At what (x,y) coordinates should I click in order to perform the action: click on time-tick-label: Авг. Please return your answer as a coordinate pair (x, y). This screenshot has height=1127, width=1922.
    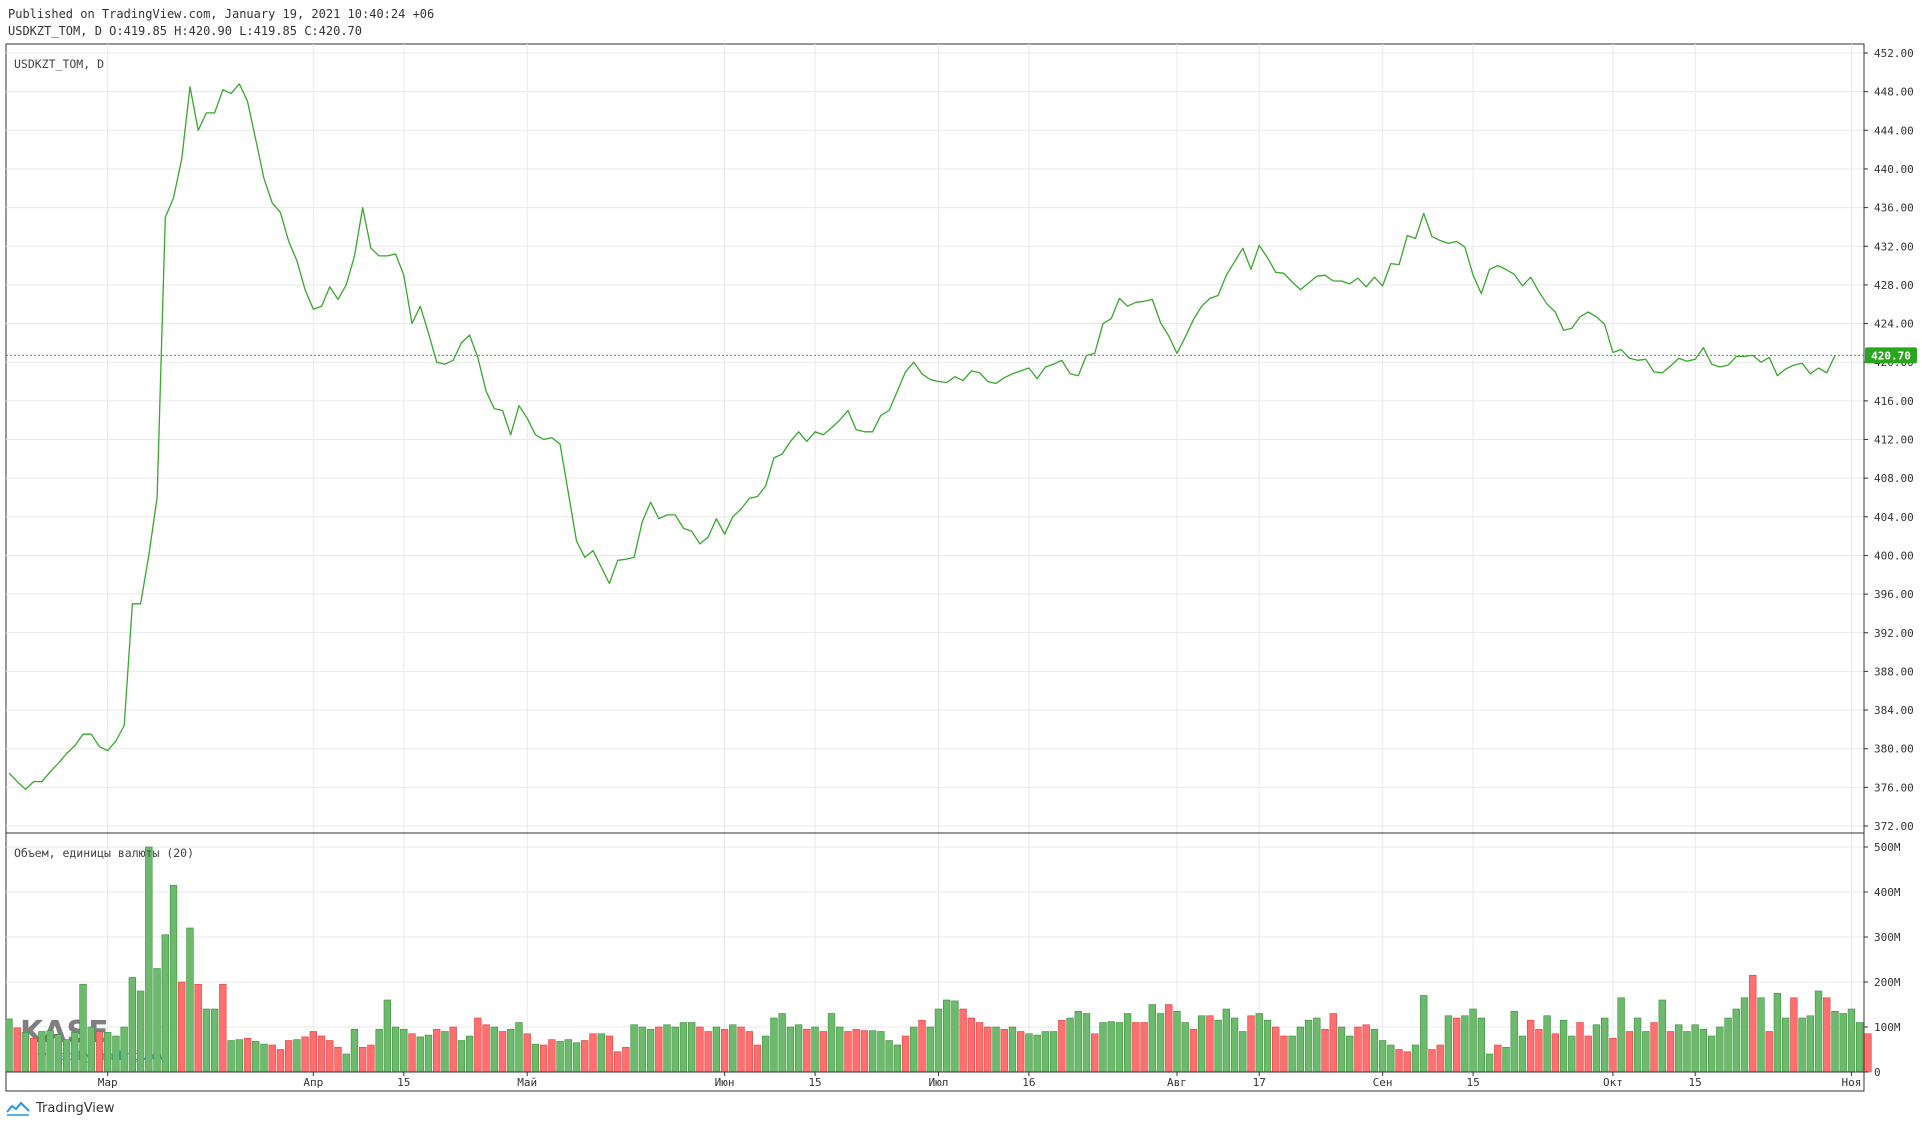
    Looking at the image, I should click on (1177, 1082).